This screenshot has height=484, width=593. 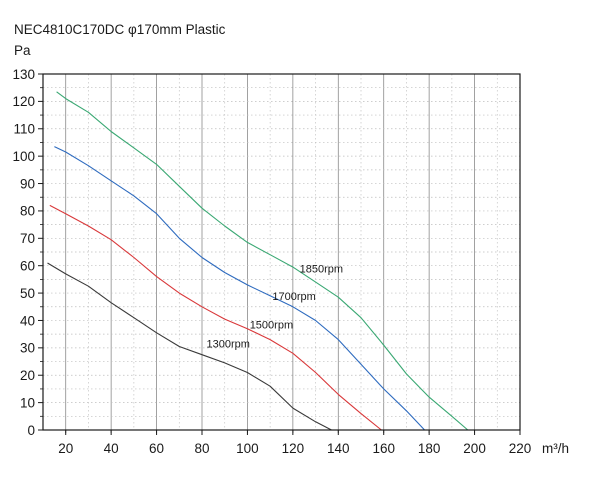 What do you see at coordinates (156, 448) in the screenshot?
I see `x-tick-label: 60` at bounding box center [156, 448].